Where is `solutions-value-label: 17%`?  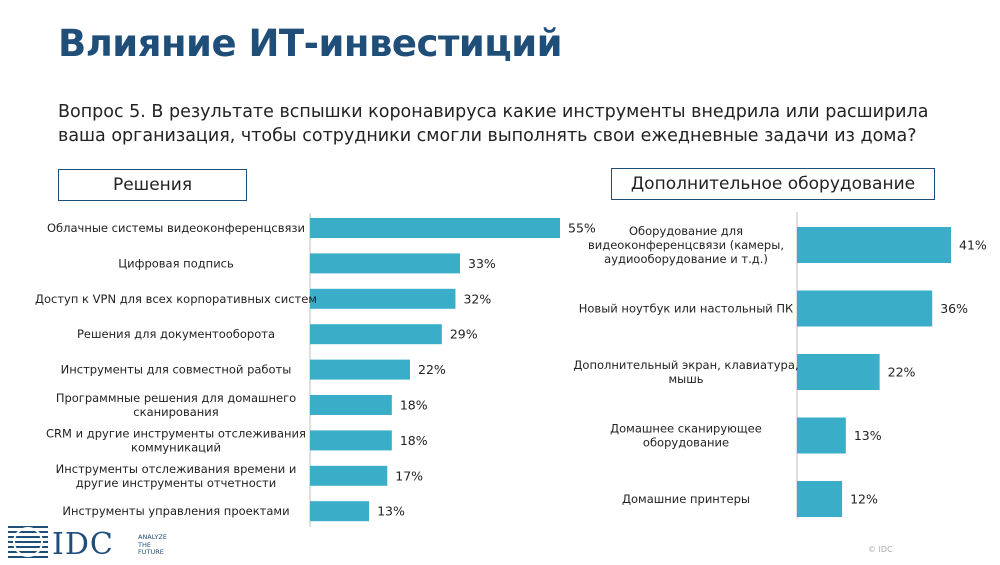
solutions-value-label: 17% is located at coordinates (409, 475).